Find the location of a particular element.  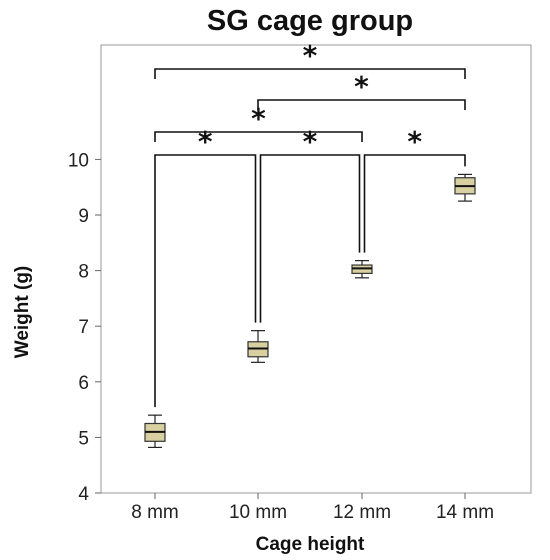

chart-title: SG cage group is located at coordinates (310, 21).